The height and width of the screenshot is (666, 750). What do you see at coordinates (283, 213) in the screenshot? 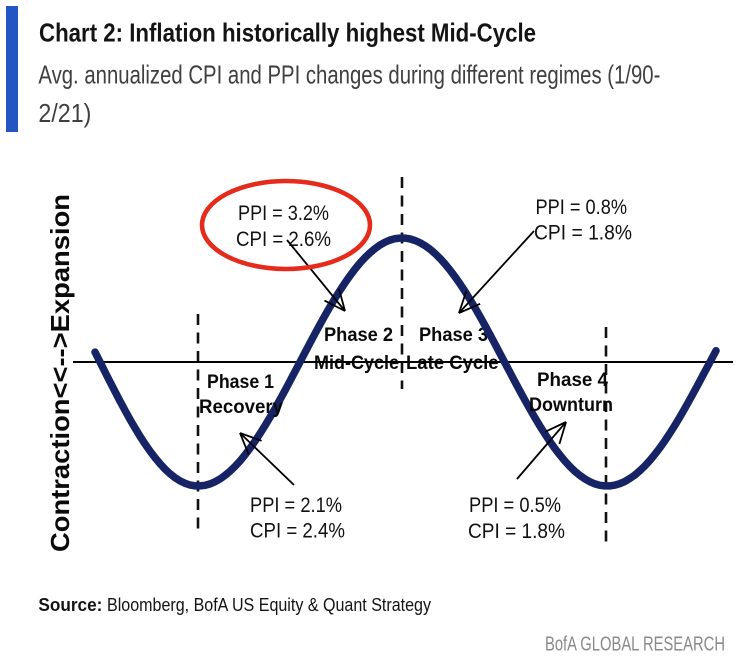
I see `svg-text: PPI = 3.2%` at bounding box center [283, 213].